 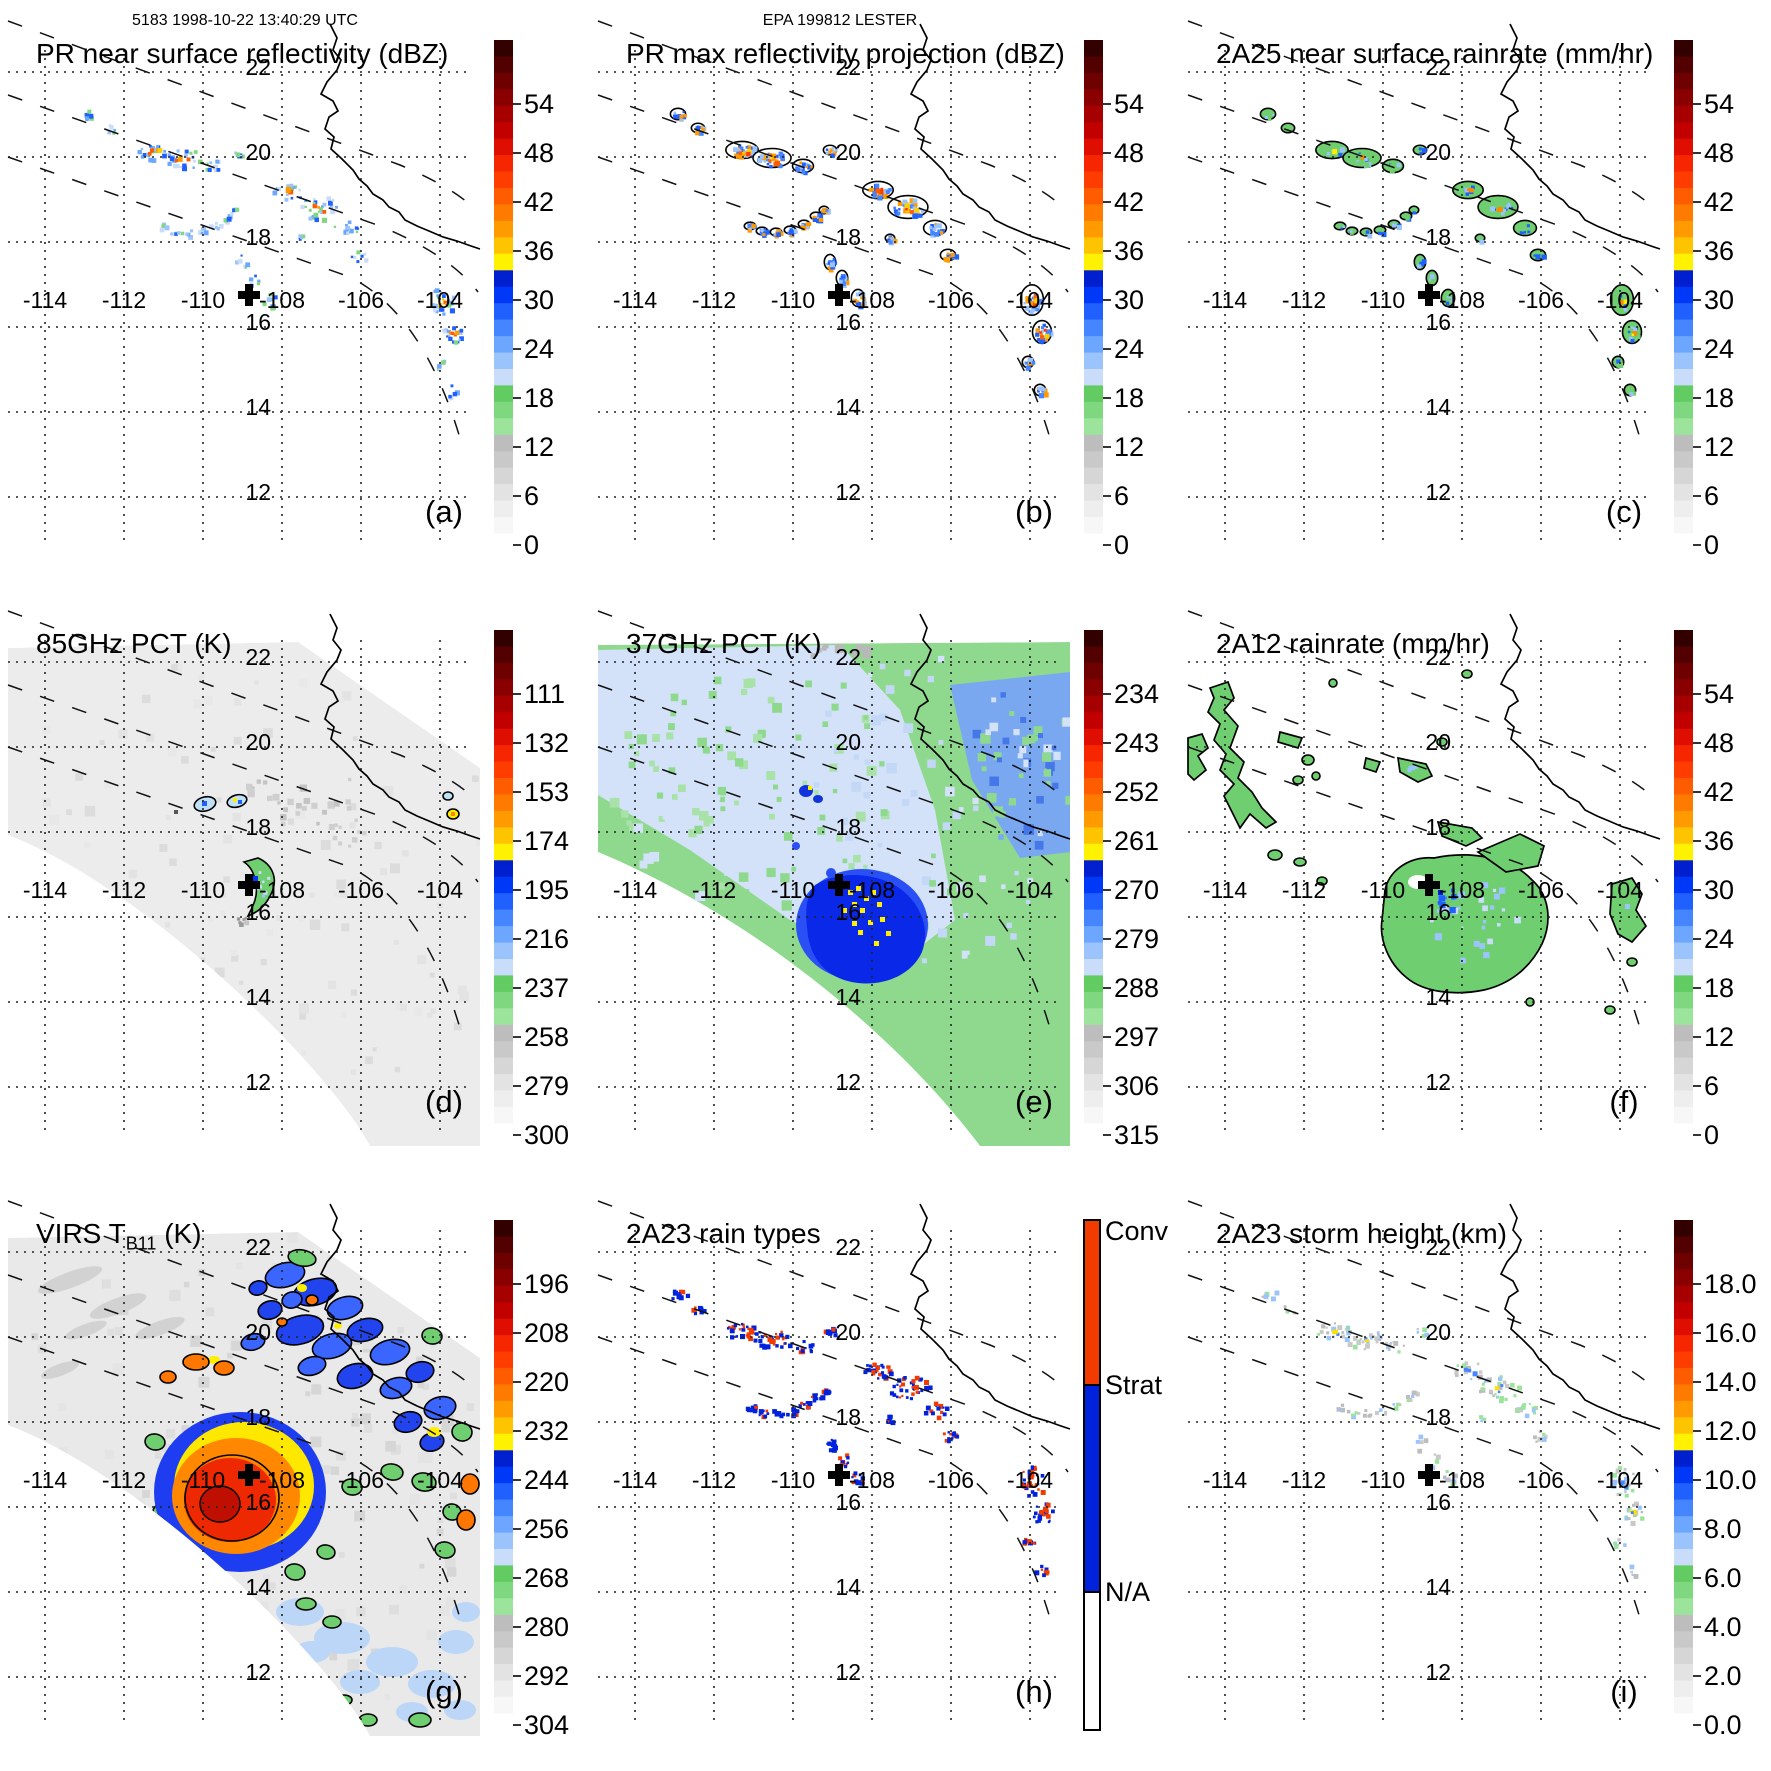 What do you see at coordinates (1719, 251) in the screenshot?
I see `cbar-tick-label: 36` at bounding box center [1719, 251].